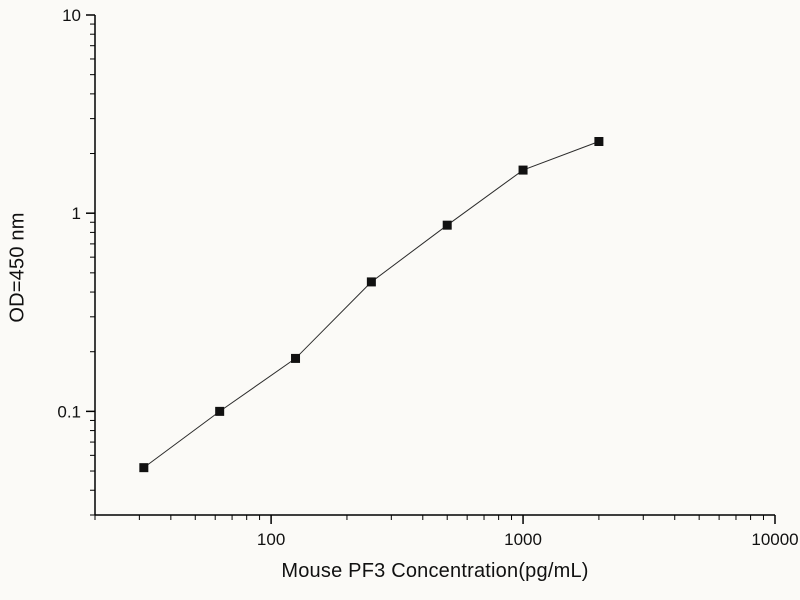 Image resolution: width=800 pixels, height=600 pixels. I want to click on svg-text: 100, so click(271, 539).